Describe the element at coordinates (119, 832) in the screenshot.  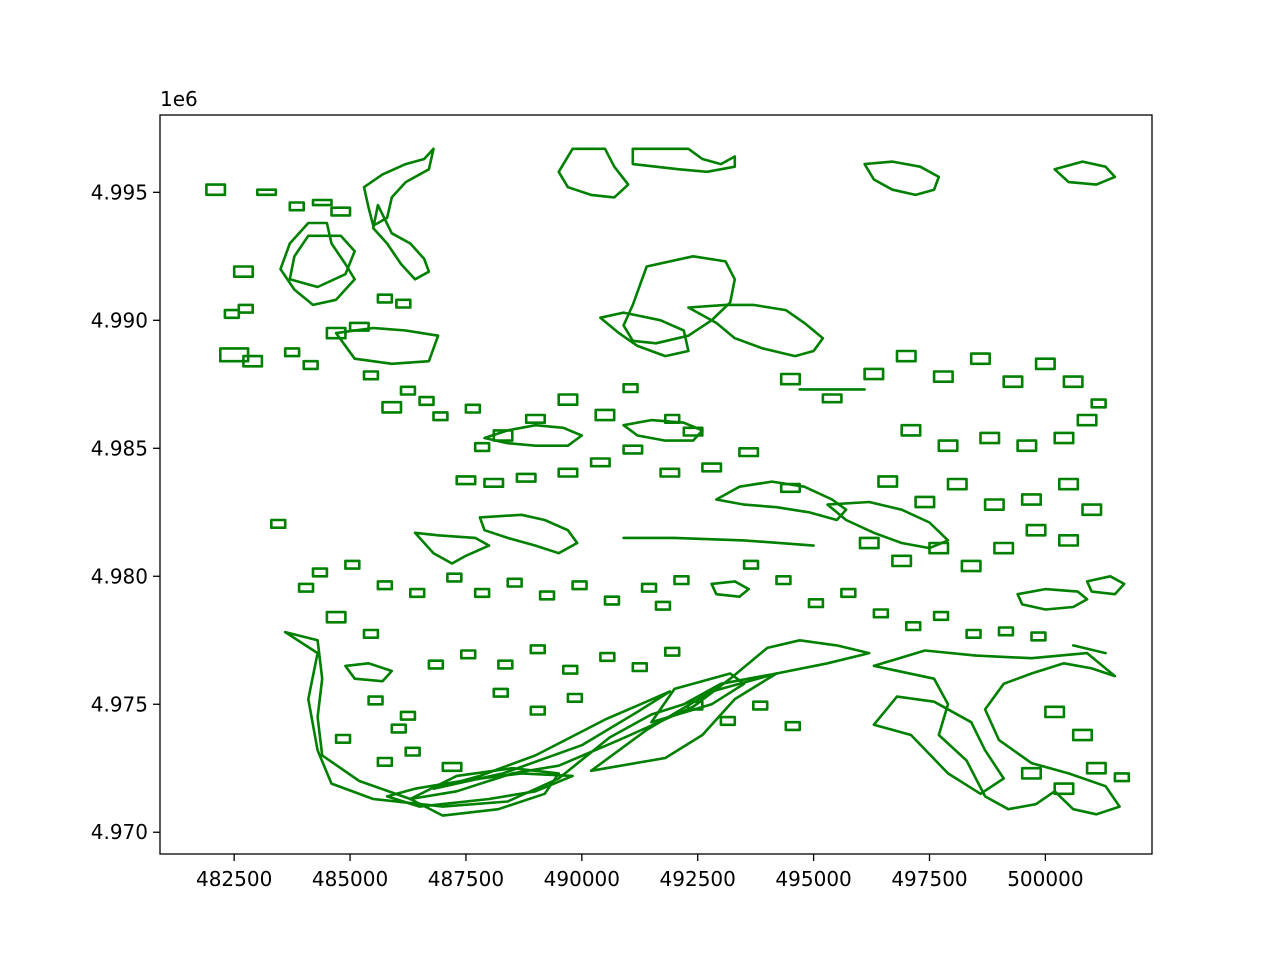
I see `y-tick-label: 4.970` at that location.